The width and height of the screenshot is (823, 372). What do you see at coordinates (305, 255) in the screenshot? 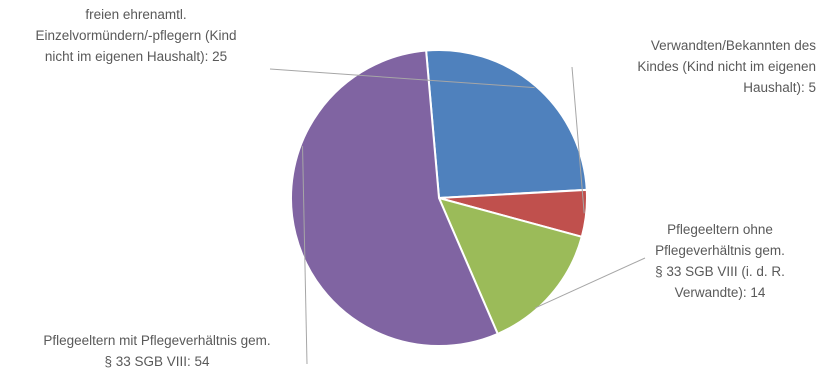
I see `leader-line-pflegeeltern-mit` at bounding box center [305, 255].